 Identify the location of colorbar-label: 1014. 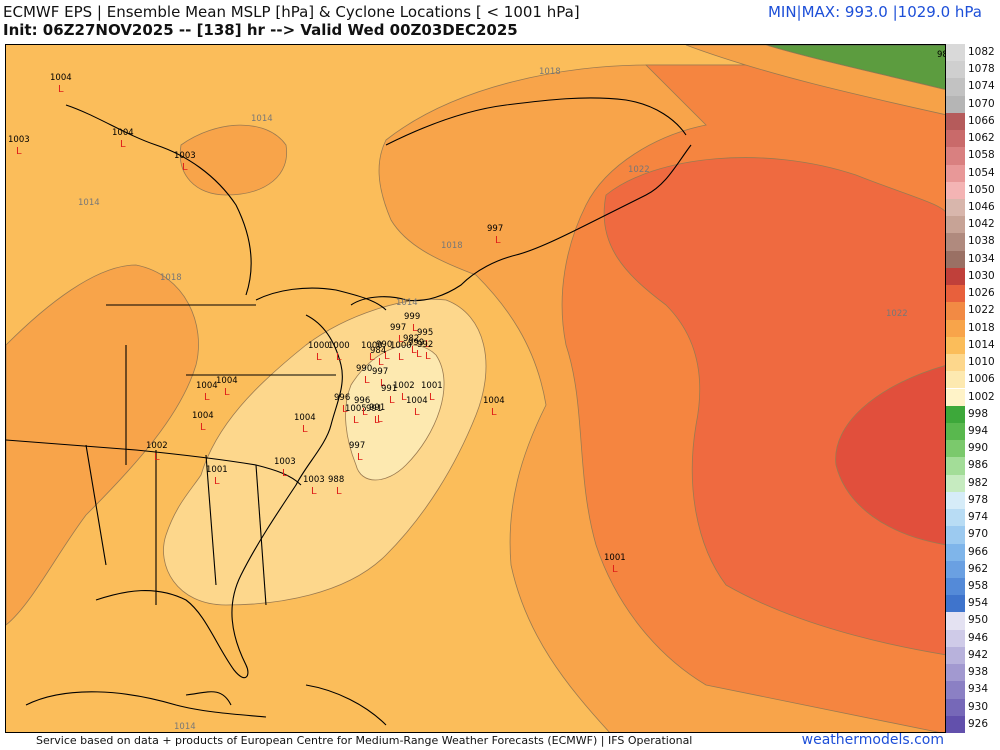
(981, 344).